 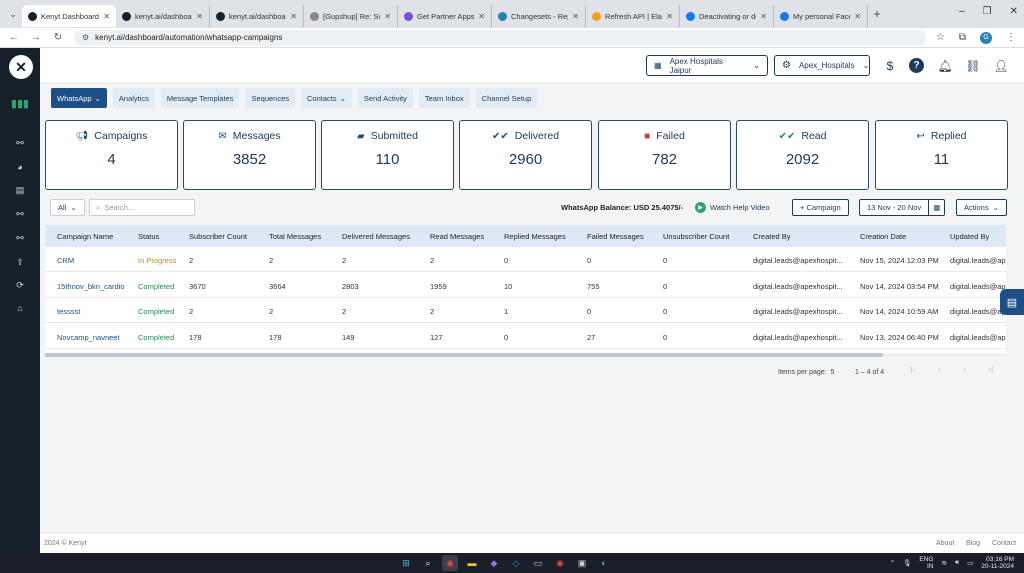 What do you see at coordinates (450, 563) in the screenshot?
I see `chrome-icon: ◉` at bounding box center [450, 563].